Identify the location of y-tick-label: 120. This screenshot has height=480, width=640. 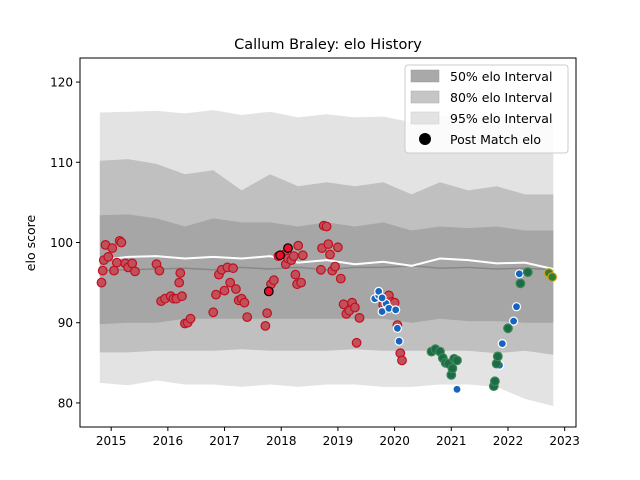
(61, 83).